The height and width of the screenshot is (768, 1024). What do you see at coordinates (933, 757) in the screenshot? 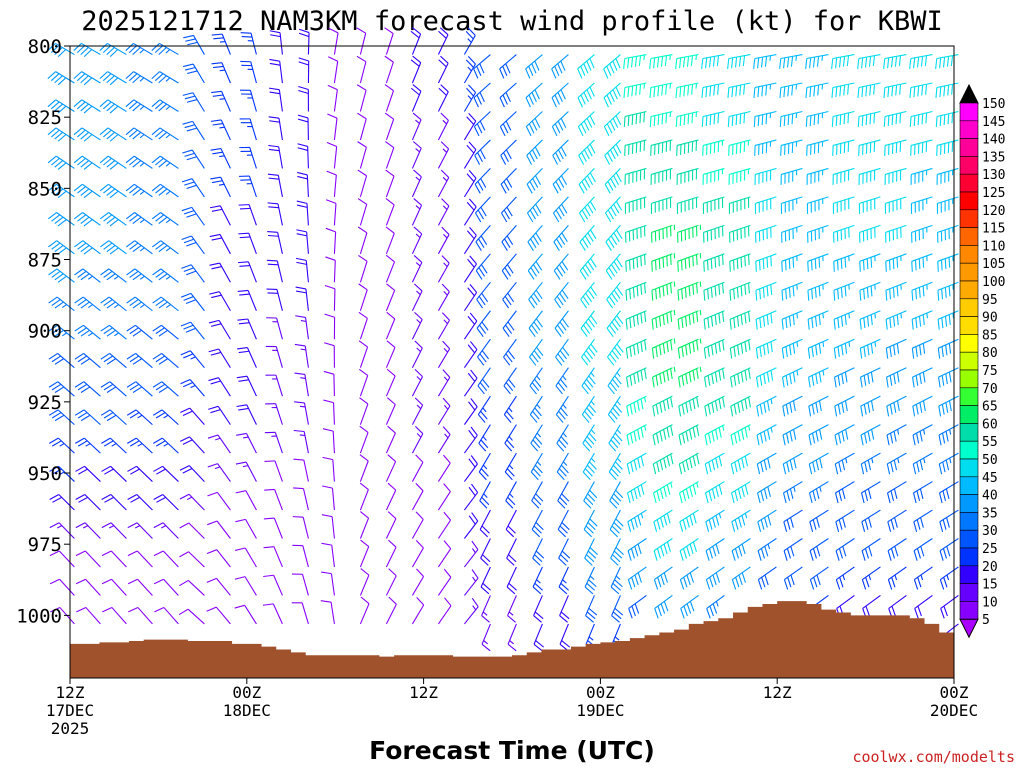
I see `credit-text: coolwx.com/modelts` at bounding box center [933, 757].